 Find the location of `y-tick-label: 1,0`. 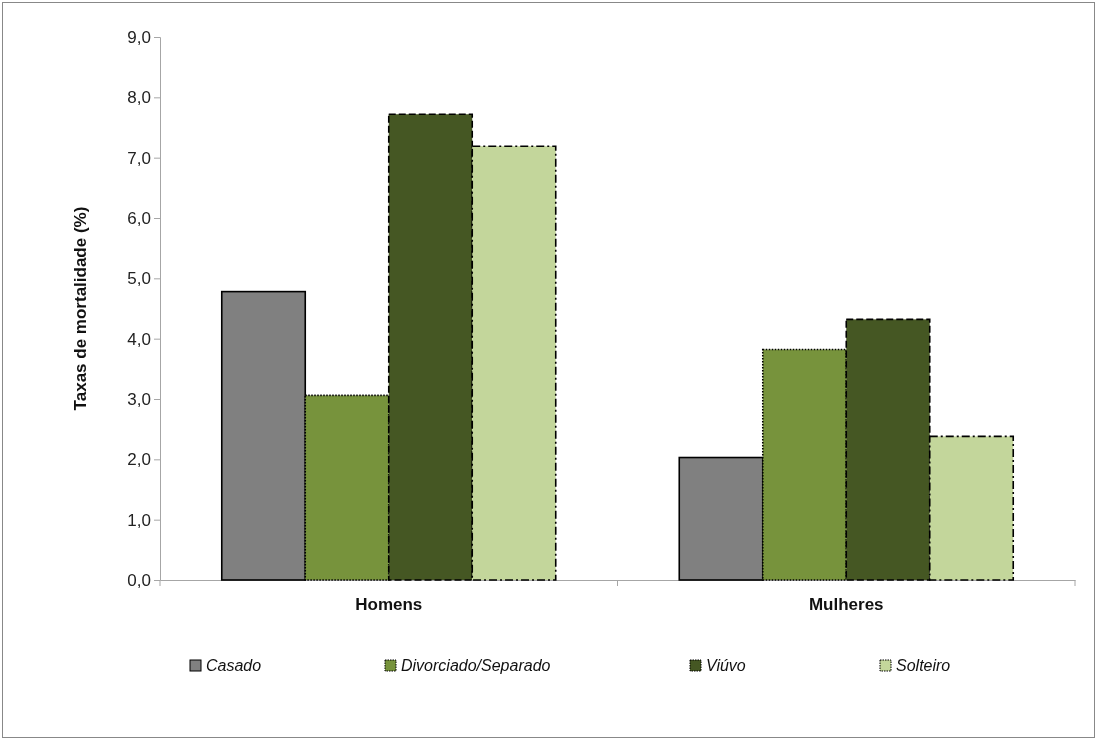

y-tick-label: 1,0 is located at coordinates (139, 520).